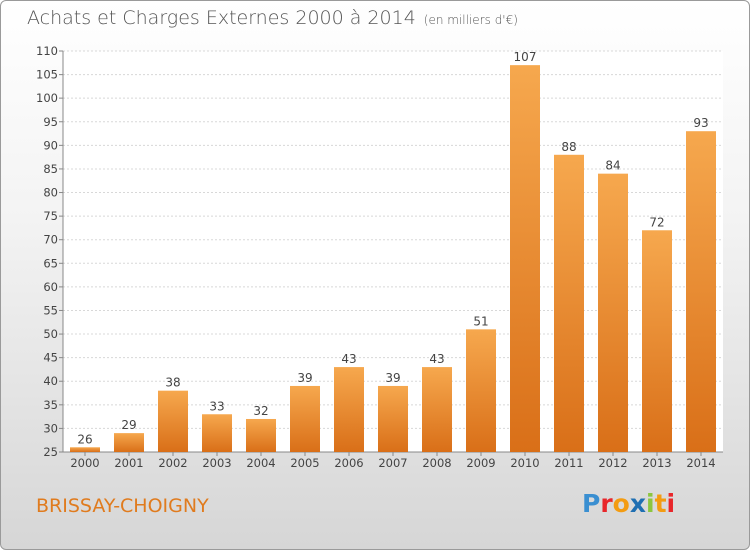  I want to click on bar-value-label: 72, so click(656, 222).